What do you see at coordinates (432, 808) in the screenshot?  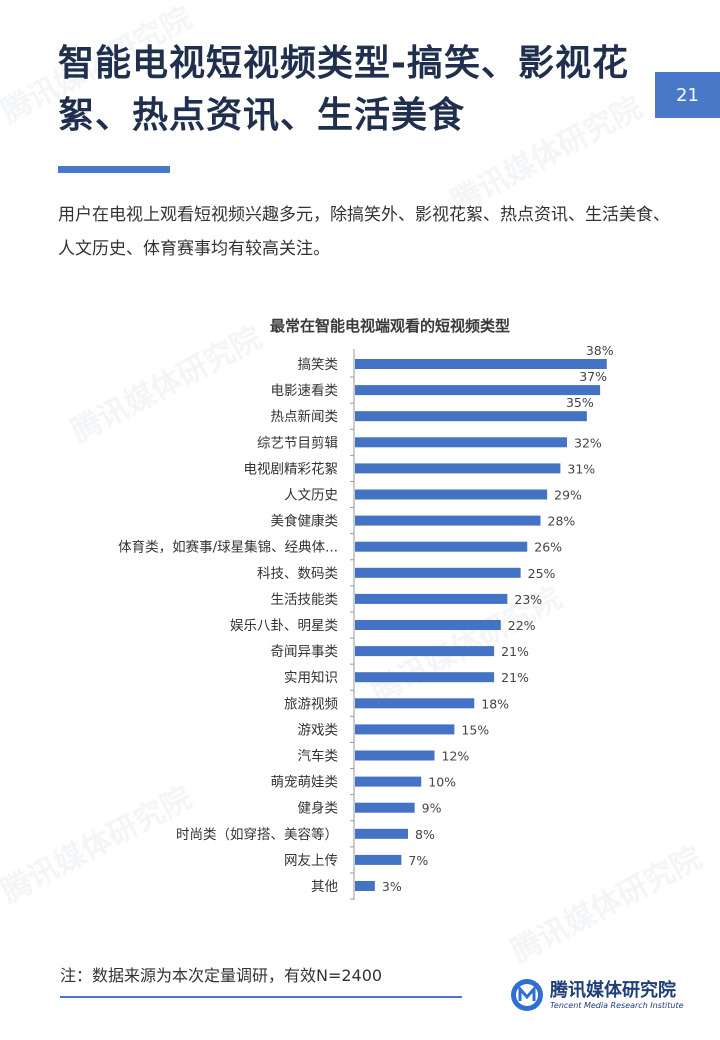 I see `value-label: 9%` at bounding box center [432, 808].